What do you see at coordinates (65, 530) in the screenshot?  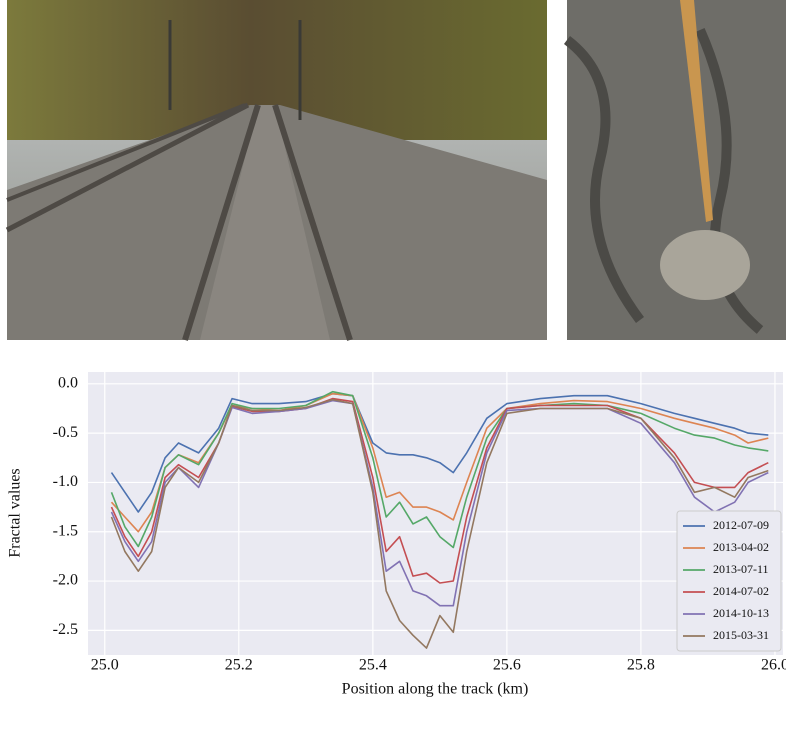 I see `y-tick-label: -1.5` at bounding box center [65, 530].